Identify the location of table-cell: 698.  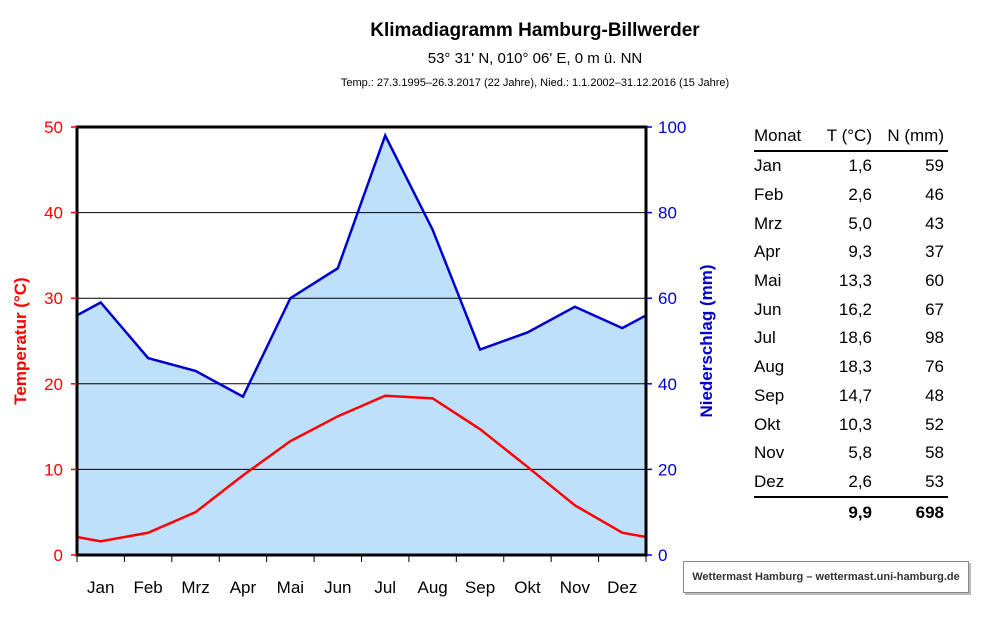
(929, 512).